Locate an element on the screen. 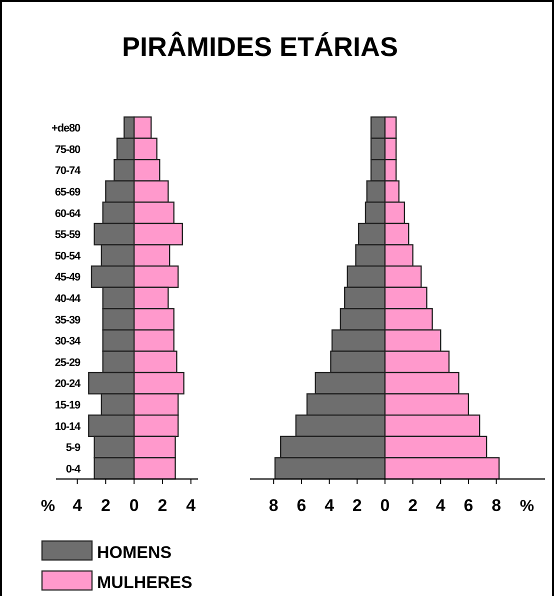 The height and width of the screenshot is (596, 554). y-tick-label: 10-14 is located at coordinates (68, 426).